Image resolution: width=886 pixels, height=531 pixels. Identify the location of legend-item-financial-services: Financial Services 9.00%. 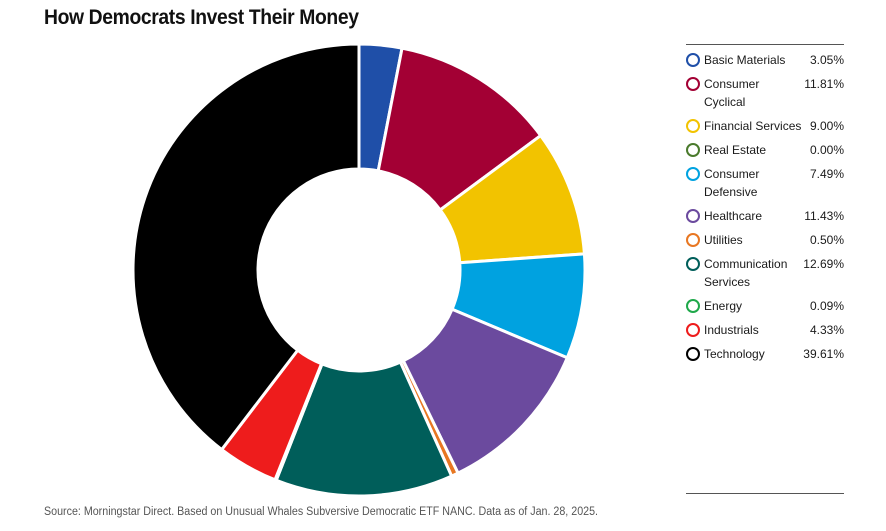
(766, 126).